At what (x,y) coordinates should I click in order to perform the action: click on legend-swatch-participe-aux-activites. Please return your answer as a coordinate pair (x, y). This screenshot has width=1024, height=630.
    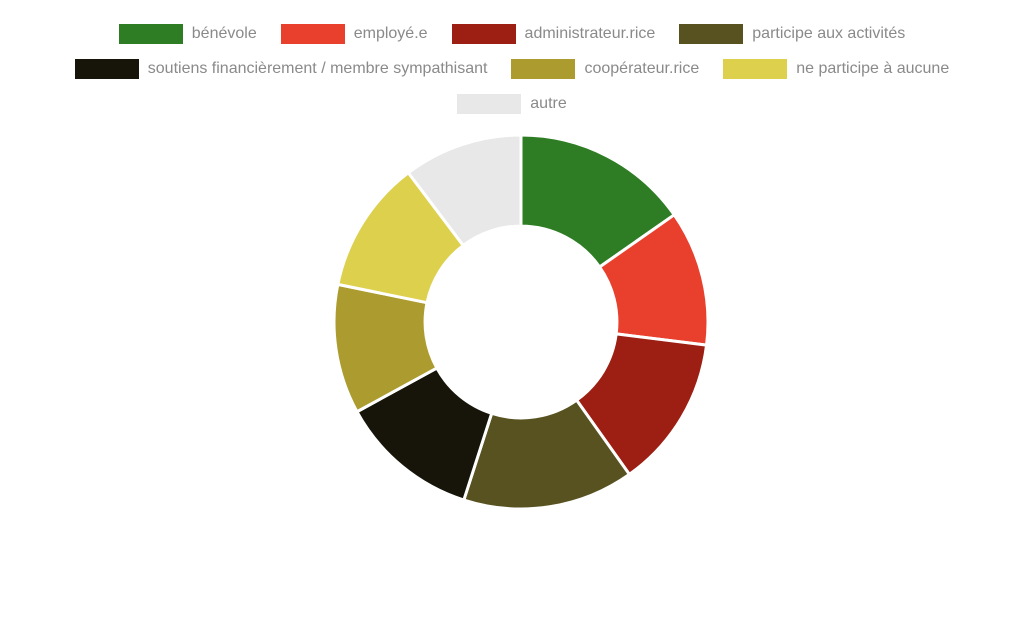
    Looking at the image, I should click on (711, 34).